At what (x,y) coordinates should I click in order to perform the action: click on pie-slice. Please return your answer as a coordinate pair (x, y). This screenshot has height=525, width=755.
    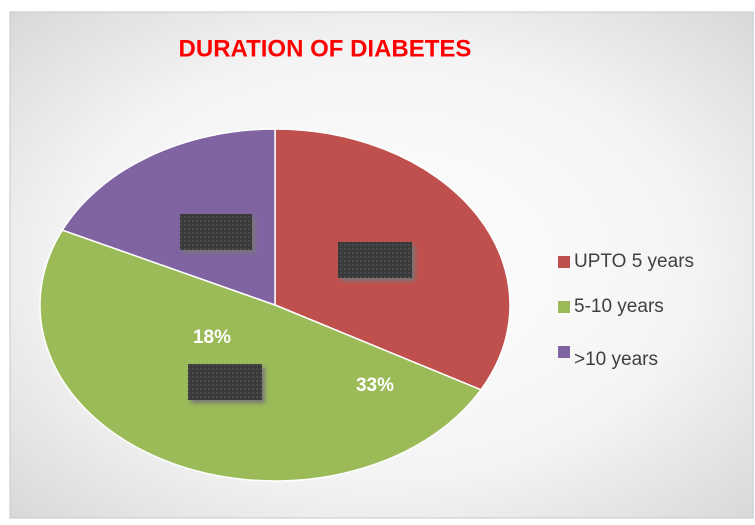
    Looking at the image, I should click on (168, 217).